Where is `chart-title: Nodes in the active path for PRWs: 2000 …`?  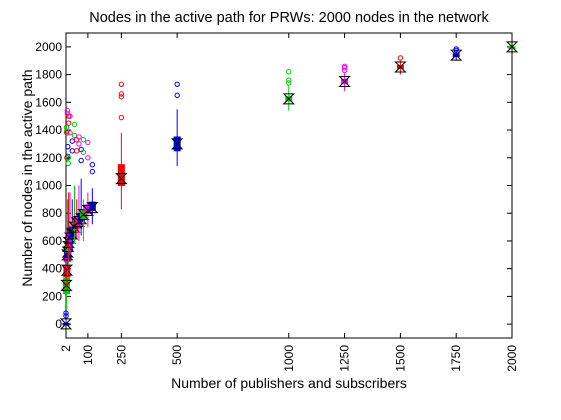
chart-title: Nodes in the active path for PRWs: 2000 … is located at coordinates (289, 18).